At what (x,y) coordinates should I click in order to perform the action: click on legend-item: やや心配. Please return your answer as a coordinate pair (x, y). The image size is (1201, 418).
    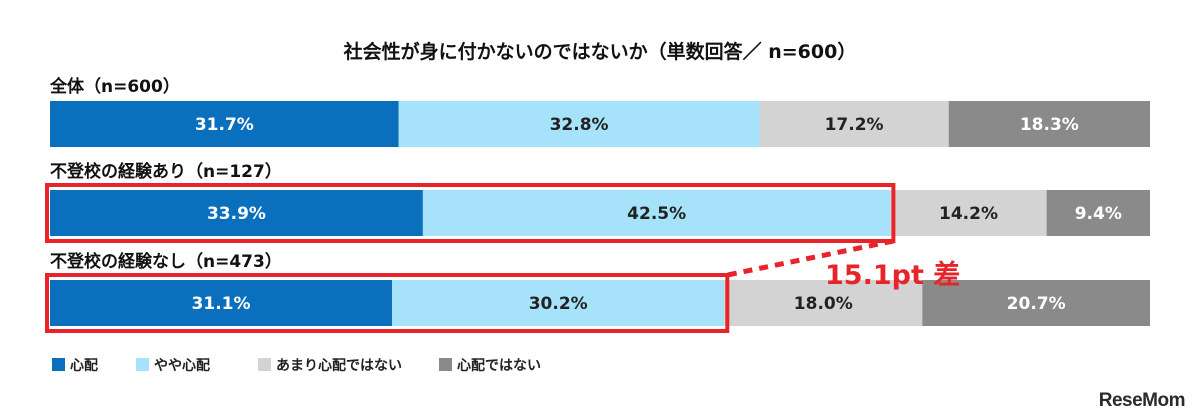
    Looking at the image, I should click on (173, 366).